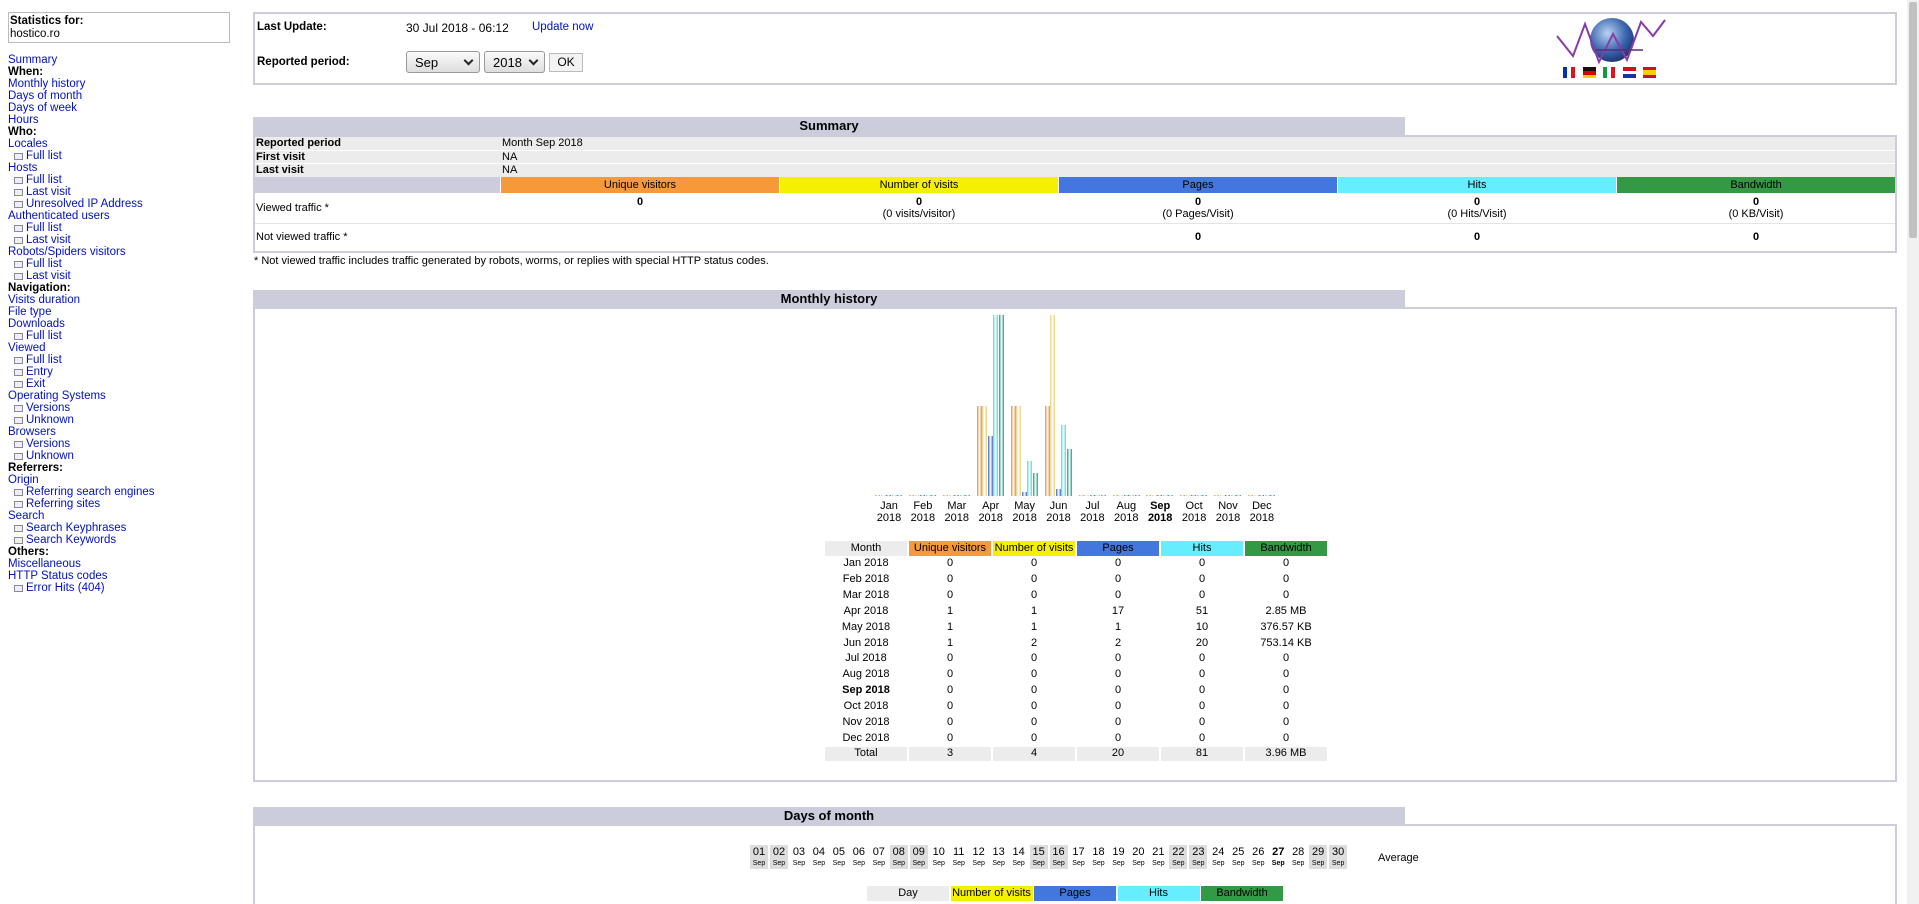  Describe the element at coordinates (23, 480) in the screenshot. I see `menu-link: Origin` at that location.